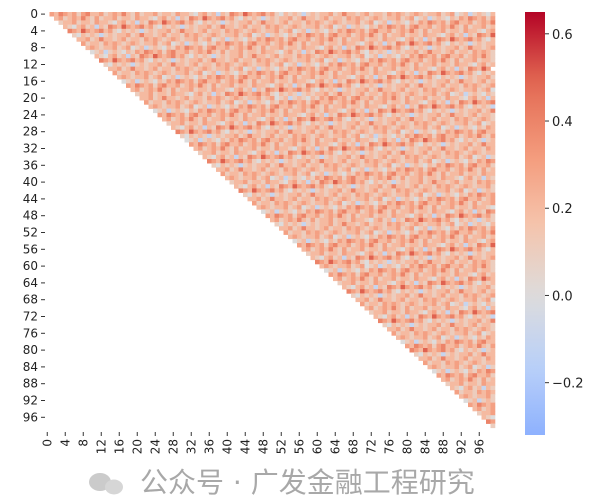 The width and height of the screenshot is (603, 498). What do you see at coordinates (30, 283) in the screenshot?
I see `y-tick-label: 64` at bounding box center [30, 283].